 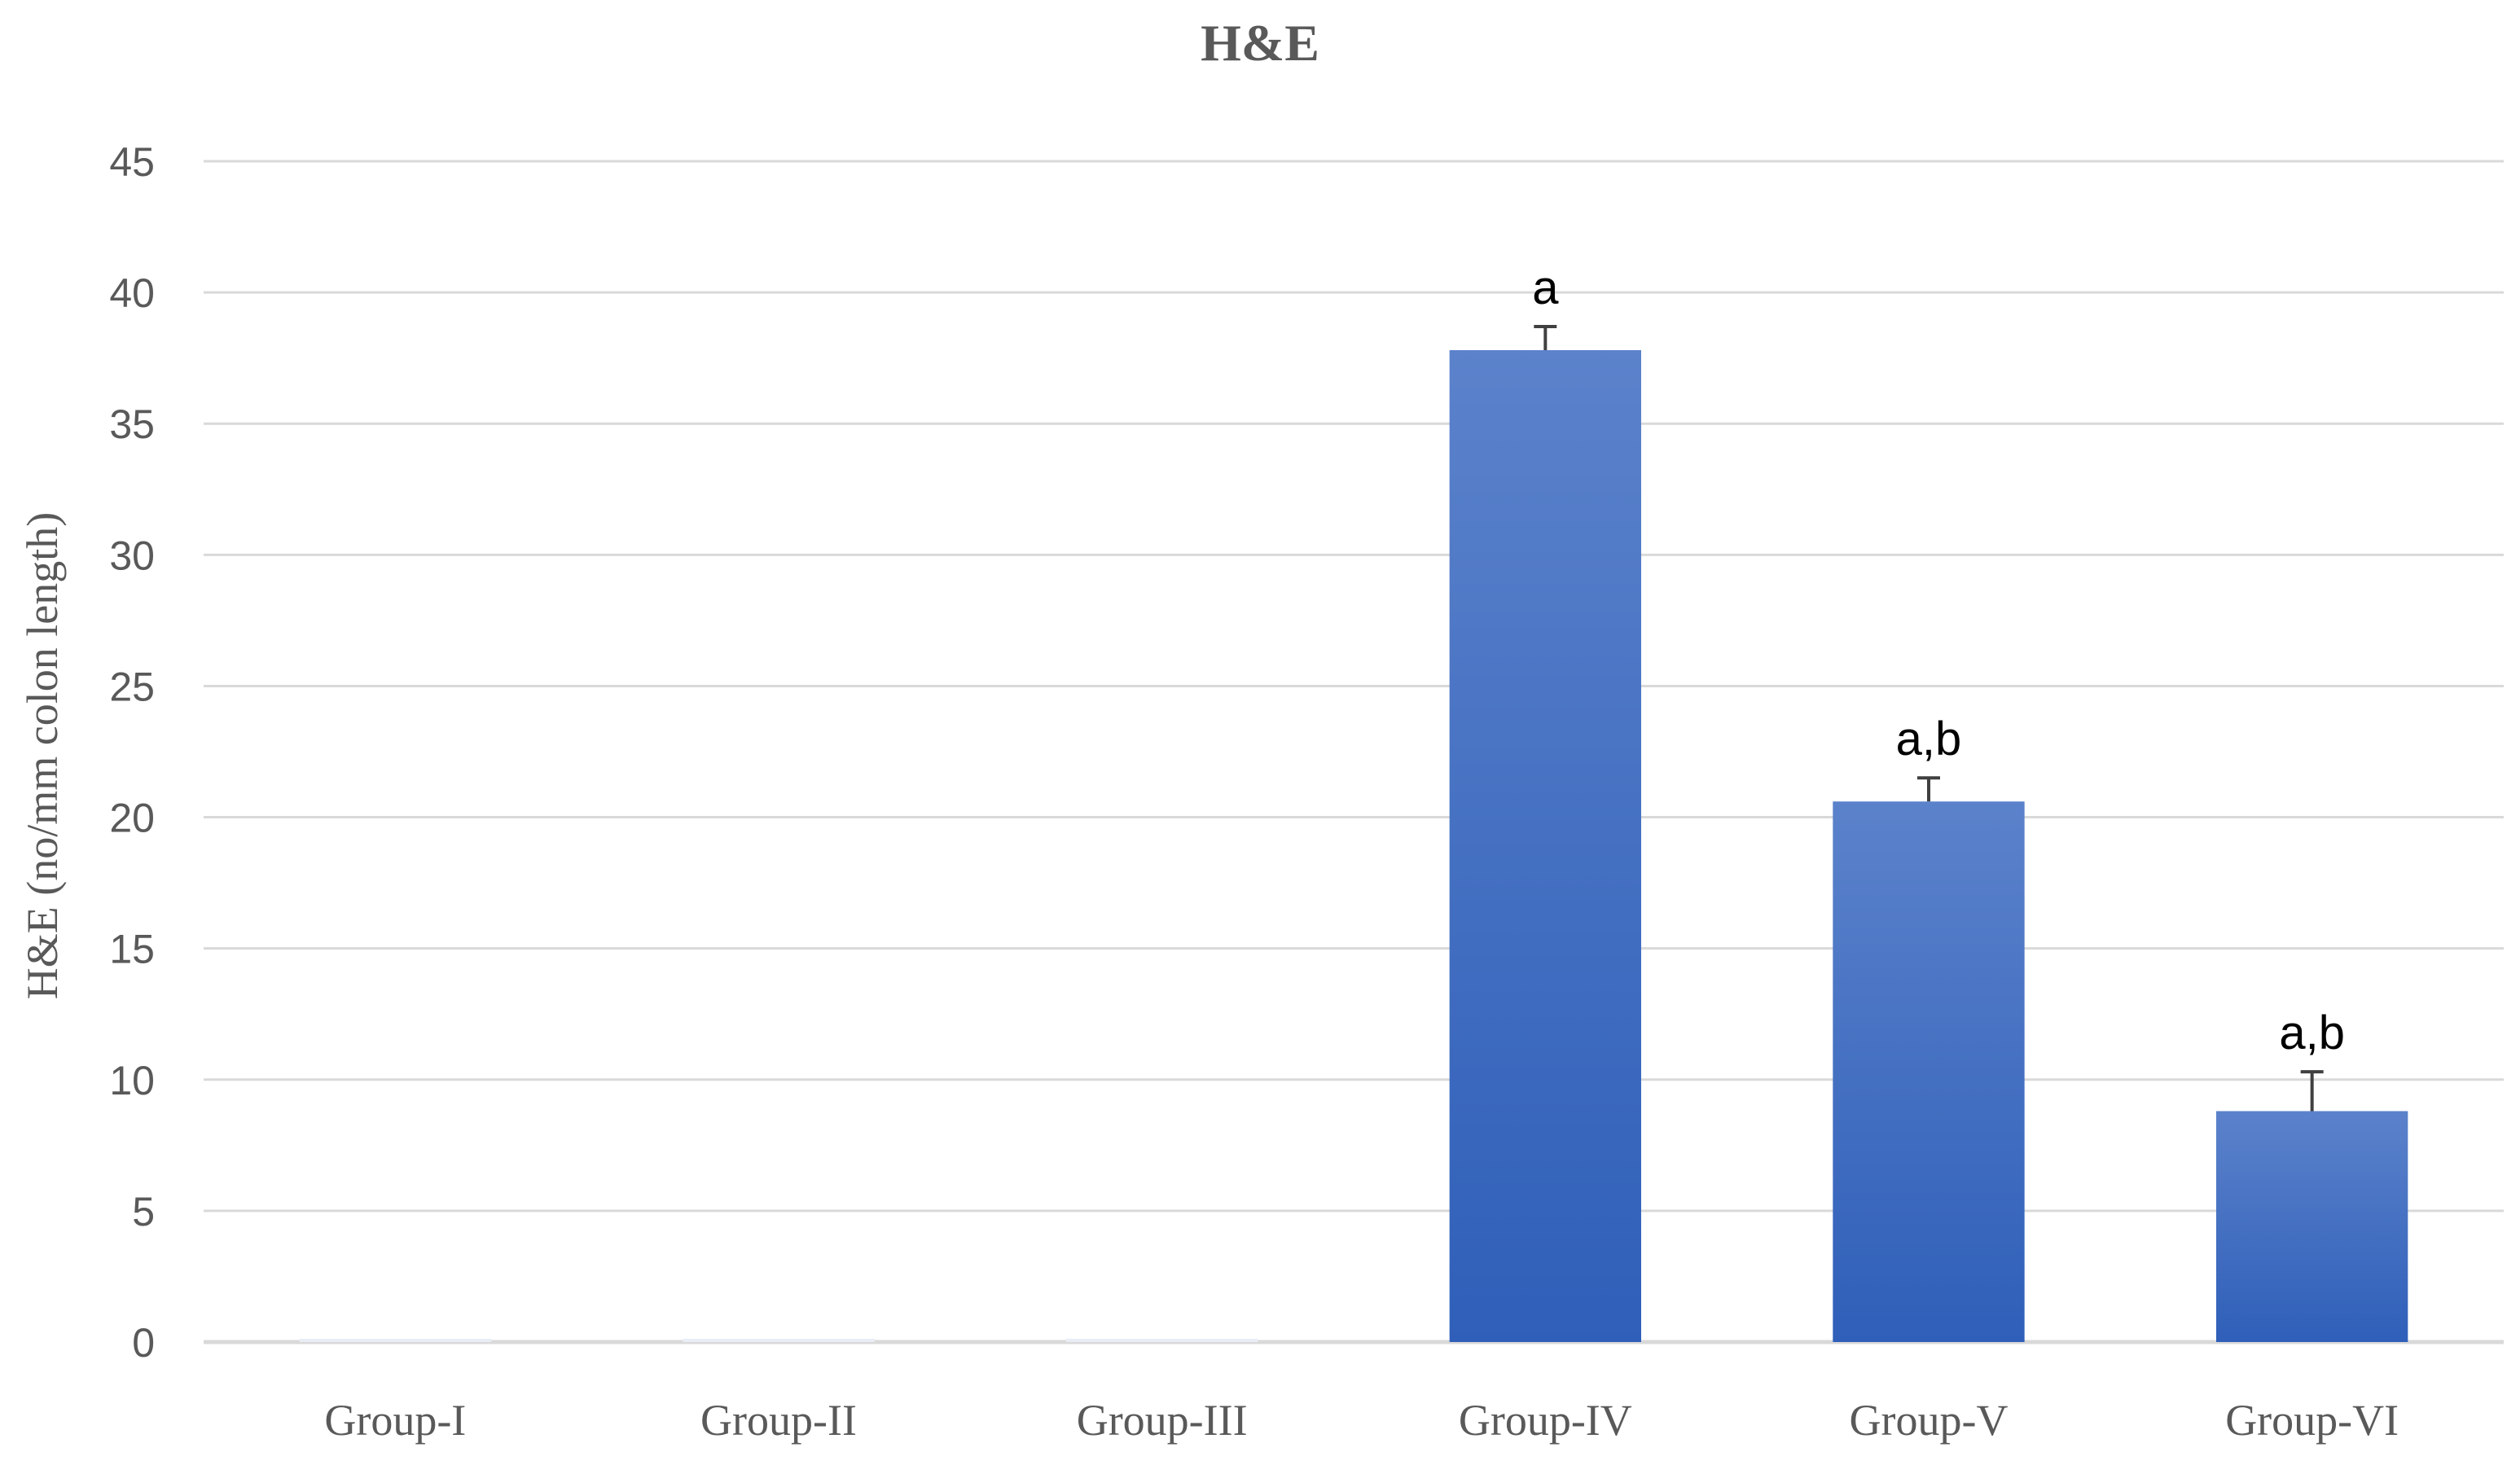 I want to click on x-tick-label: Group-IV, so click(x=1545, y=1421).